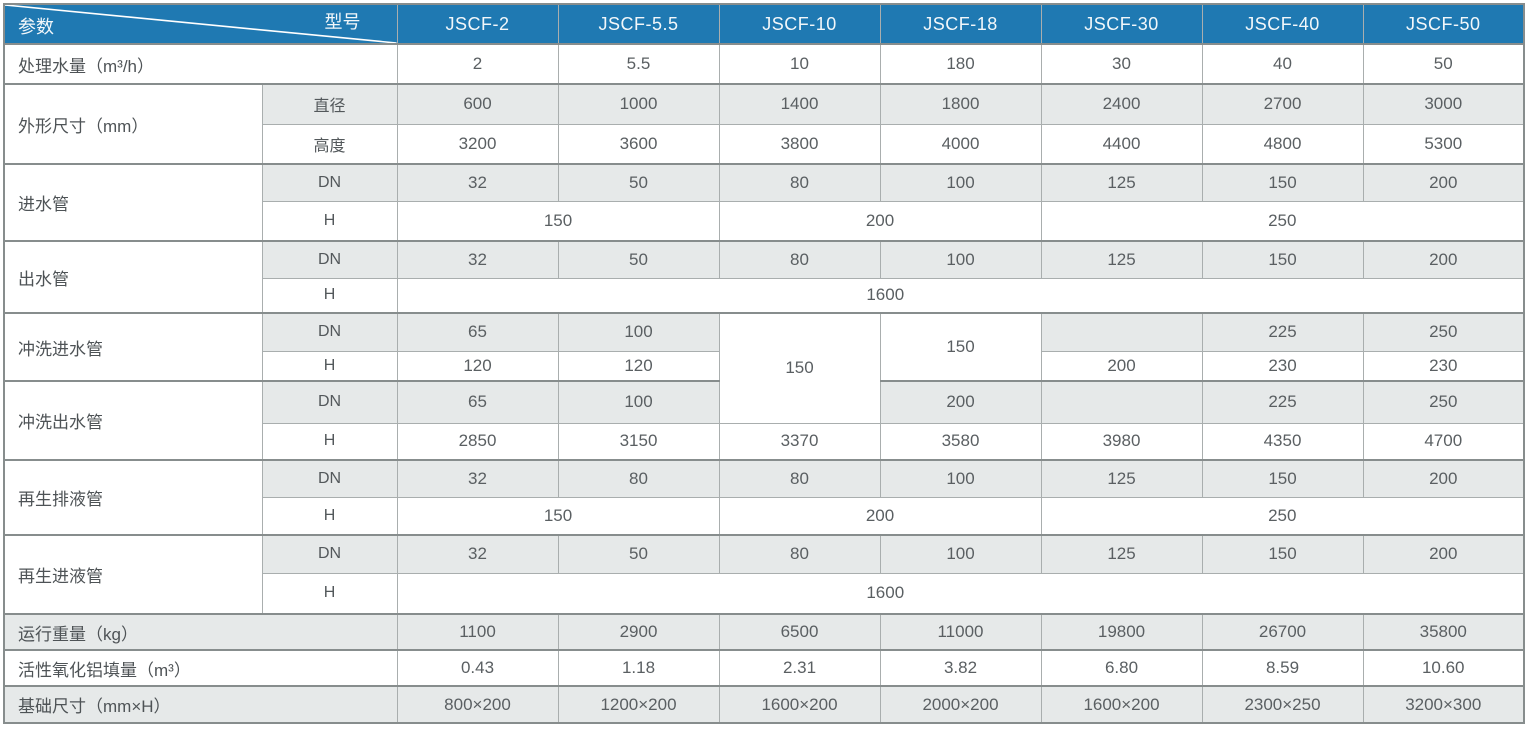 The width and height of the screenshot is (1525, 735). Describe the element at coordinates (1443, 441) in the screenshot. I see `table-cell: 4700` at that location.